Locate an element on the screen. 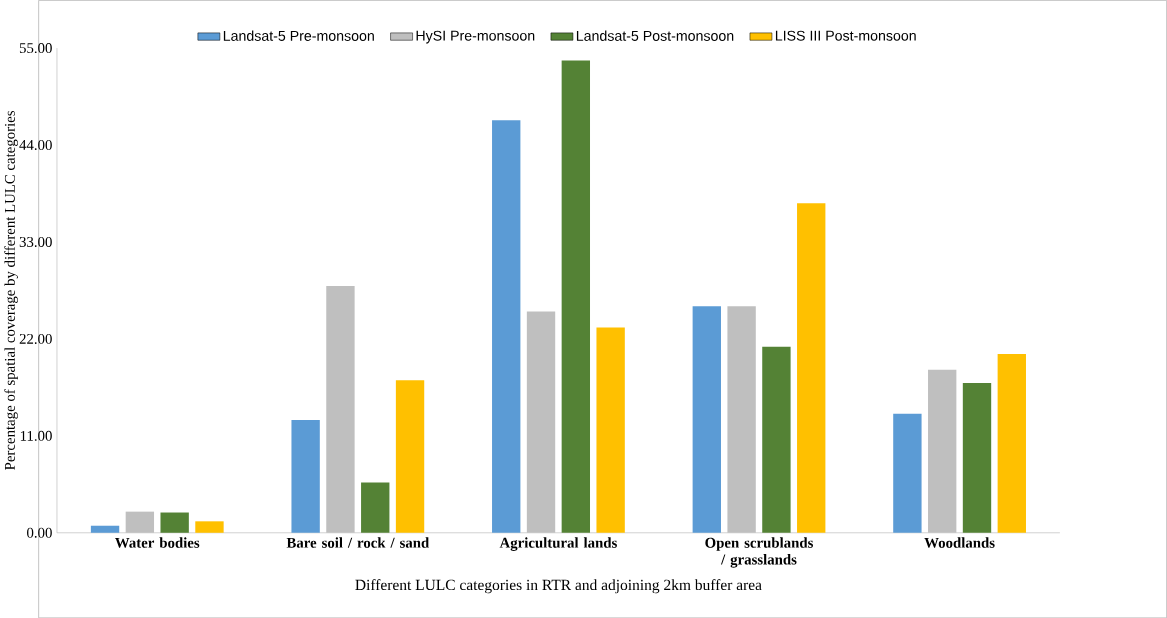 This screenshot has width=1167, height=618. y-tick-label: 44.00 is located at coordinates (35, 144).